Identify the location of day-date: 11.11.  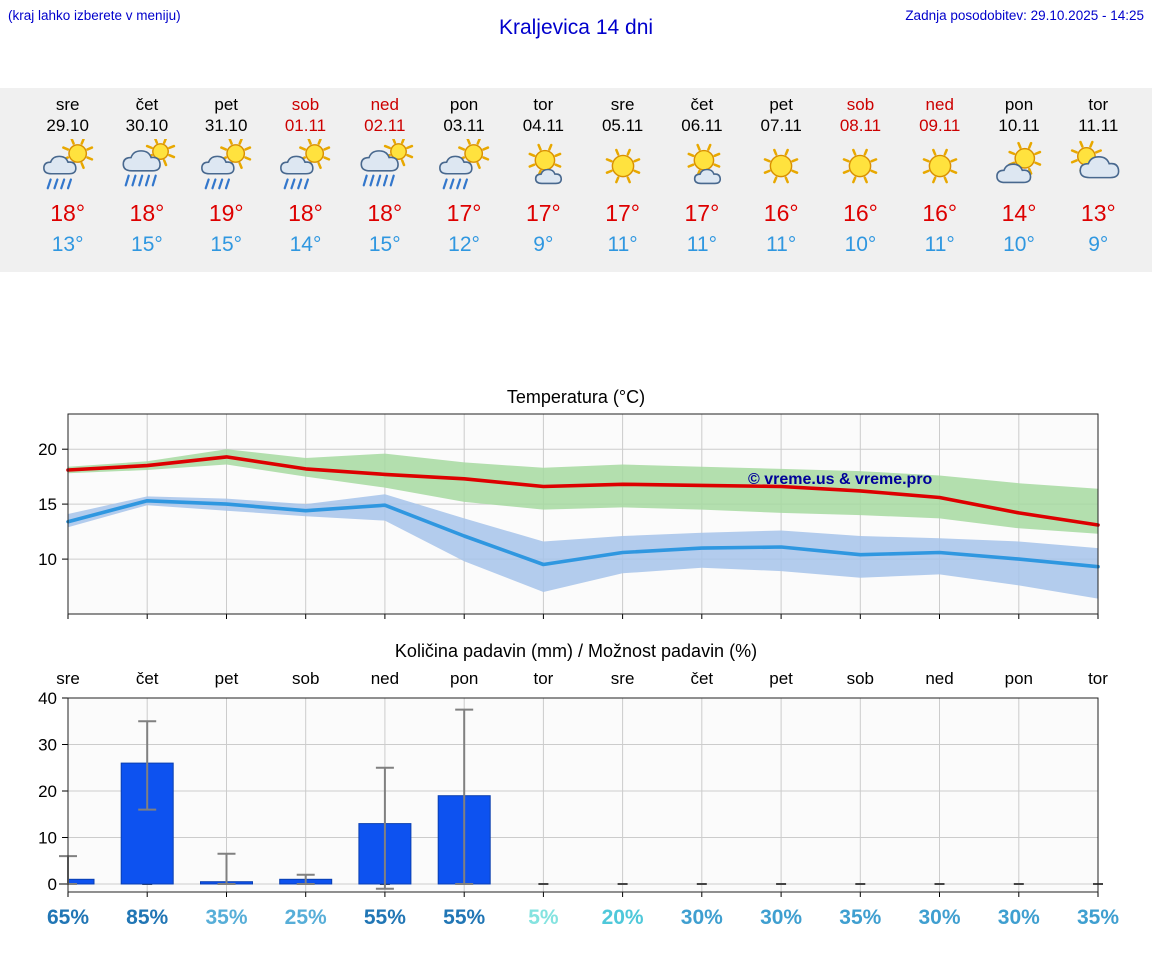
(1098, 125).